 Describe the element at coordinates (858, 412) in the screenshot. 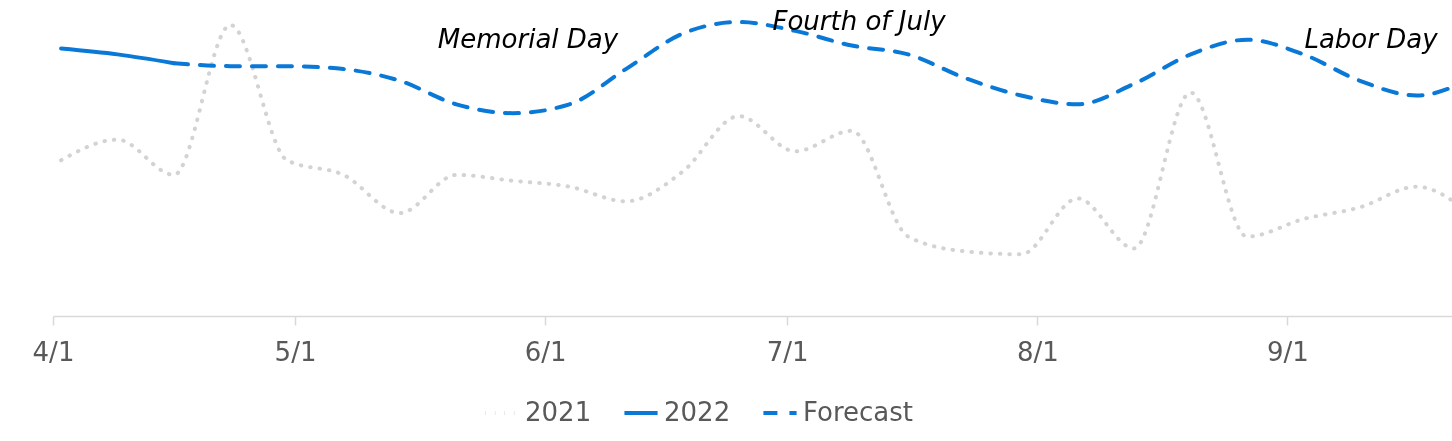

I see `legend-label: Forecast` at that location.